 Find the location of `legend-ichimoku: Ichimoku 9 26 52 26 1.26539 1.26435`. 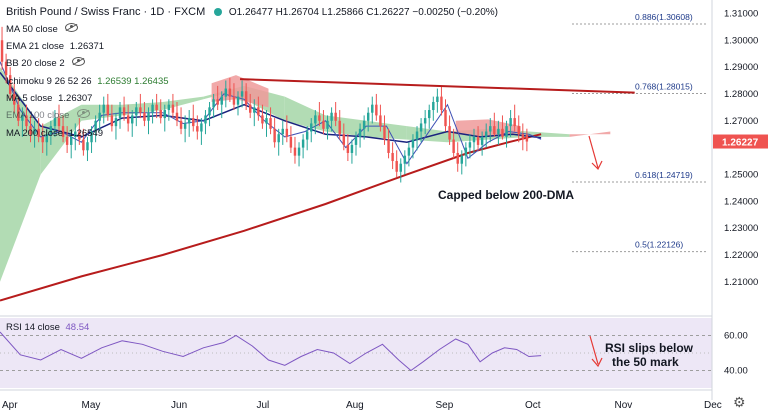

legend-ichimoku: Ichimoku 9 26 52 26 1.26539 1.26435 is located at coordinates (87, 81).